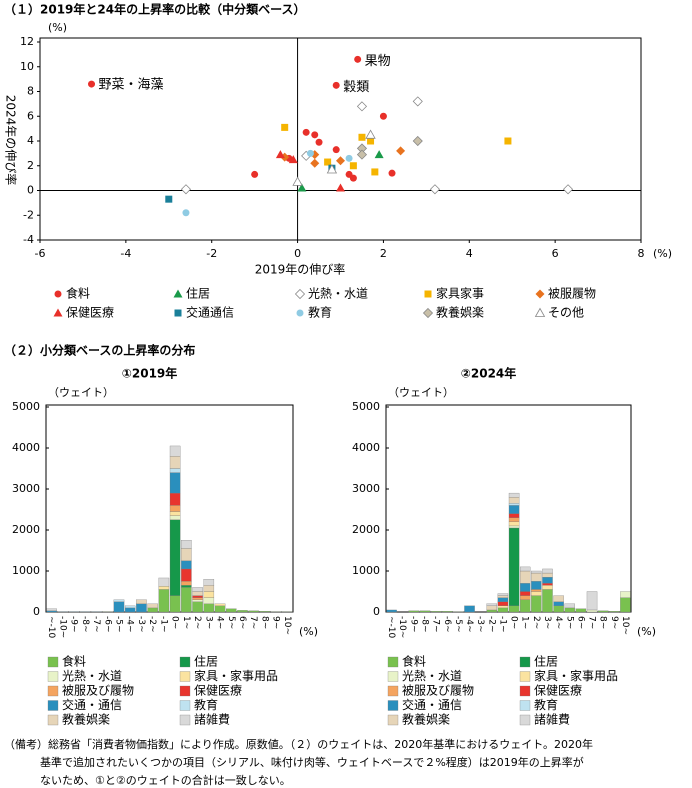 The height and width of the screenshot is (788, 692). Describe the element at coordinates (11, 140) in the screenshot. I see `y-axis-label: 2024年の伸び率` at that location.